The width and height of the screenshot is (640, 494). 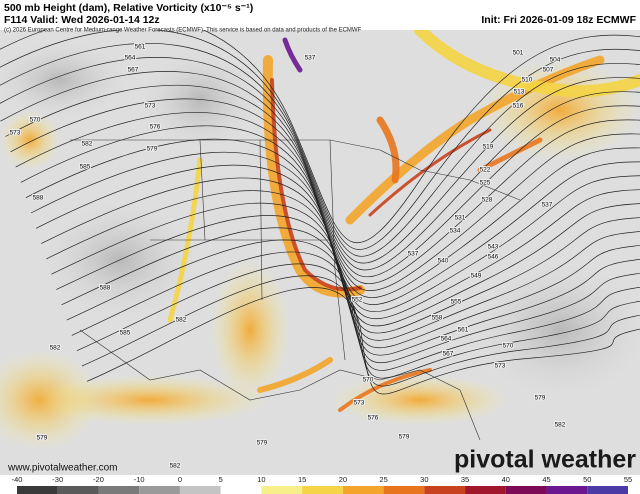 I want to click on contour-label: 564, so click(x=130, y=58).